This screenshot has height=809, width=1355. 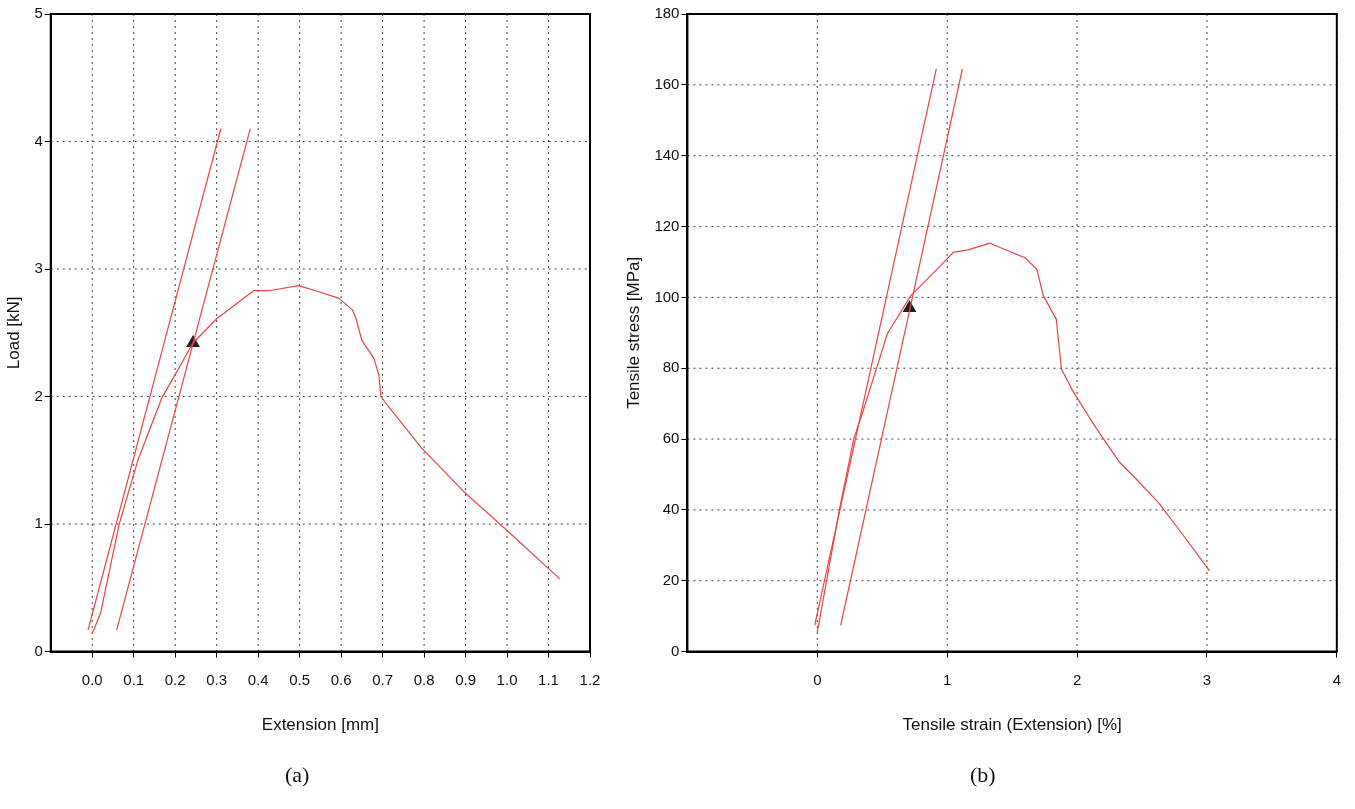 I want to click on y-tick-label: 20, so click(x=671, y=579).